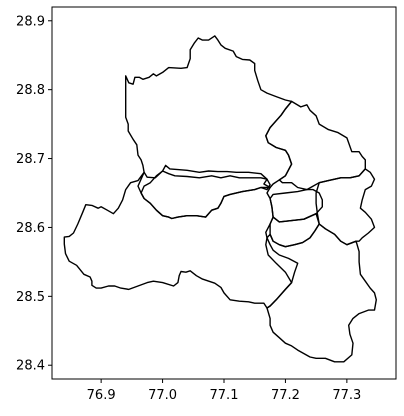 The width and height of the screenshot is (404, 416). Describe the element at coordinates (315, 145) in the screenshot. I see `district-boundary-north-east` at that location.